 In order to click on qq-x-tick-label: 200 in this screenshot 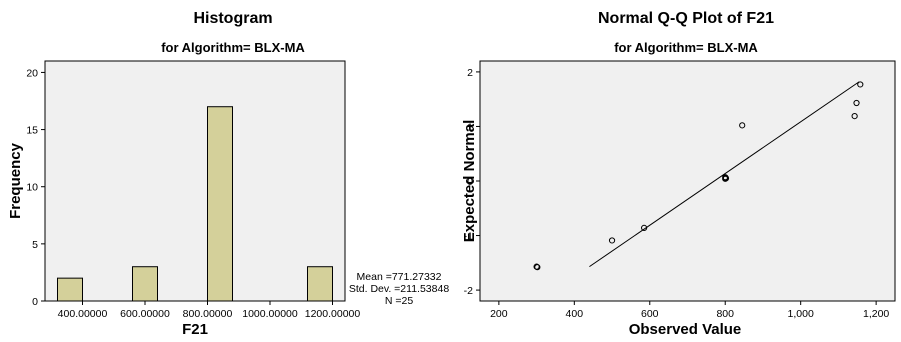, I will do `click(499, 314)`.